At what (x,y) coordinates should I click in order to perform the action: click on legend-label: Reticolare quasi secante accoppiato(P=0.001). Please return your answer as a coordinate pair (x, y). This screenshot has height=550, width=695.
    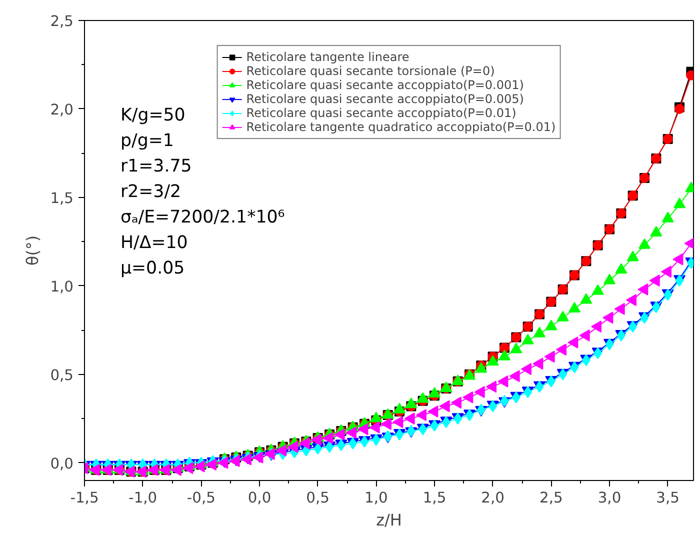
    Looking at the image, I should click on (385, 85).